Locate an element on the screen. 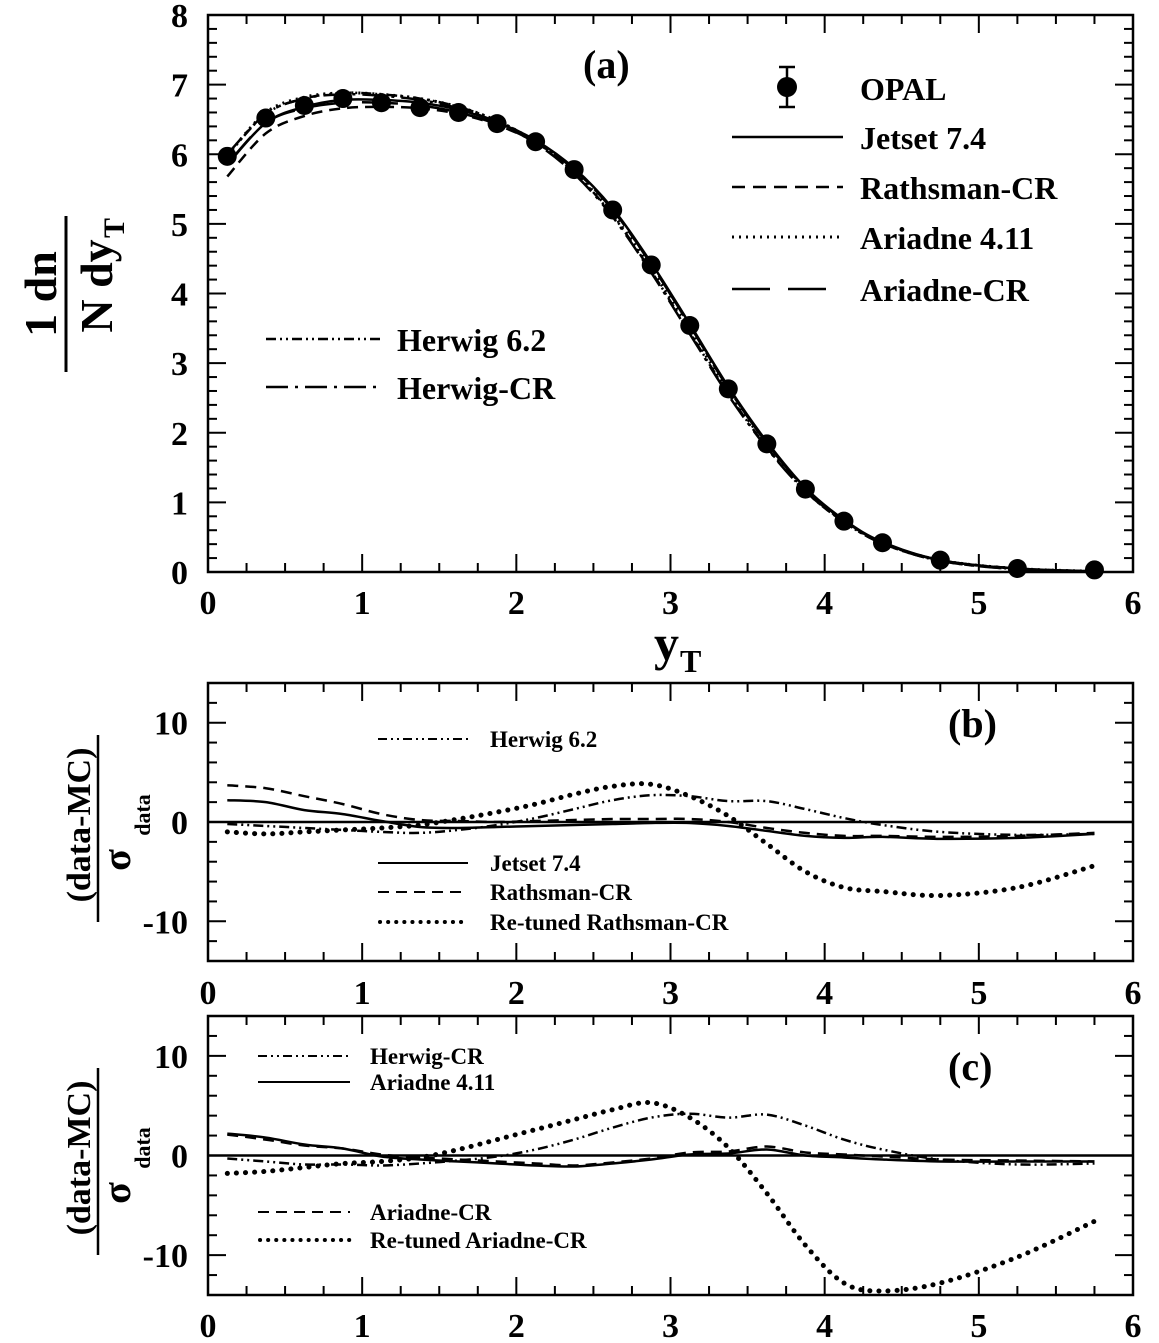  legend-b-rathsman-label: Rathsman-CR is located at coordinates (561, 892).